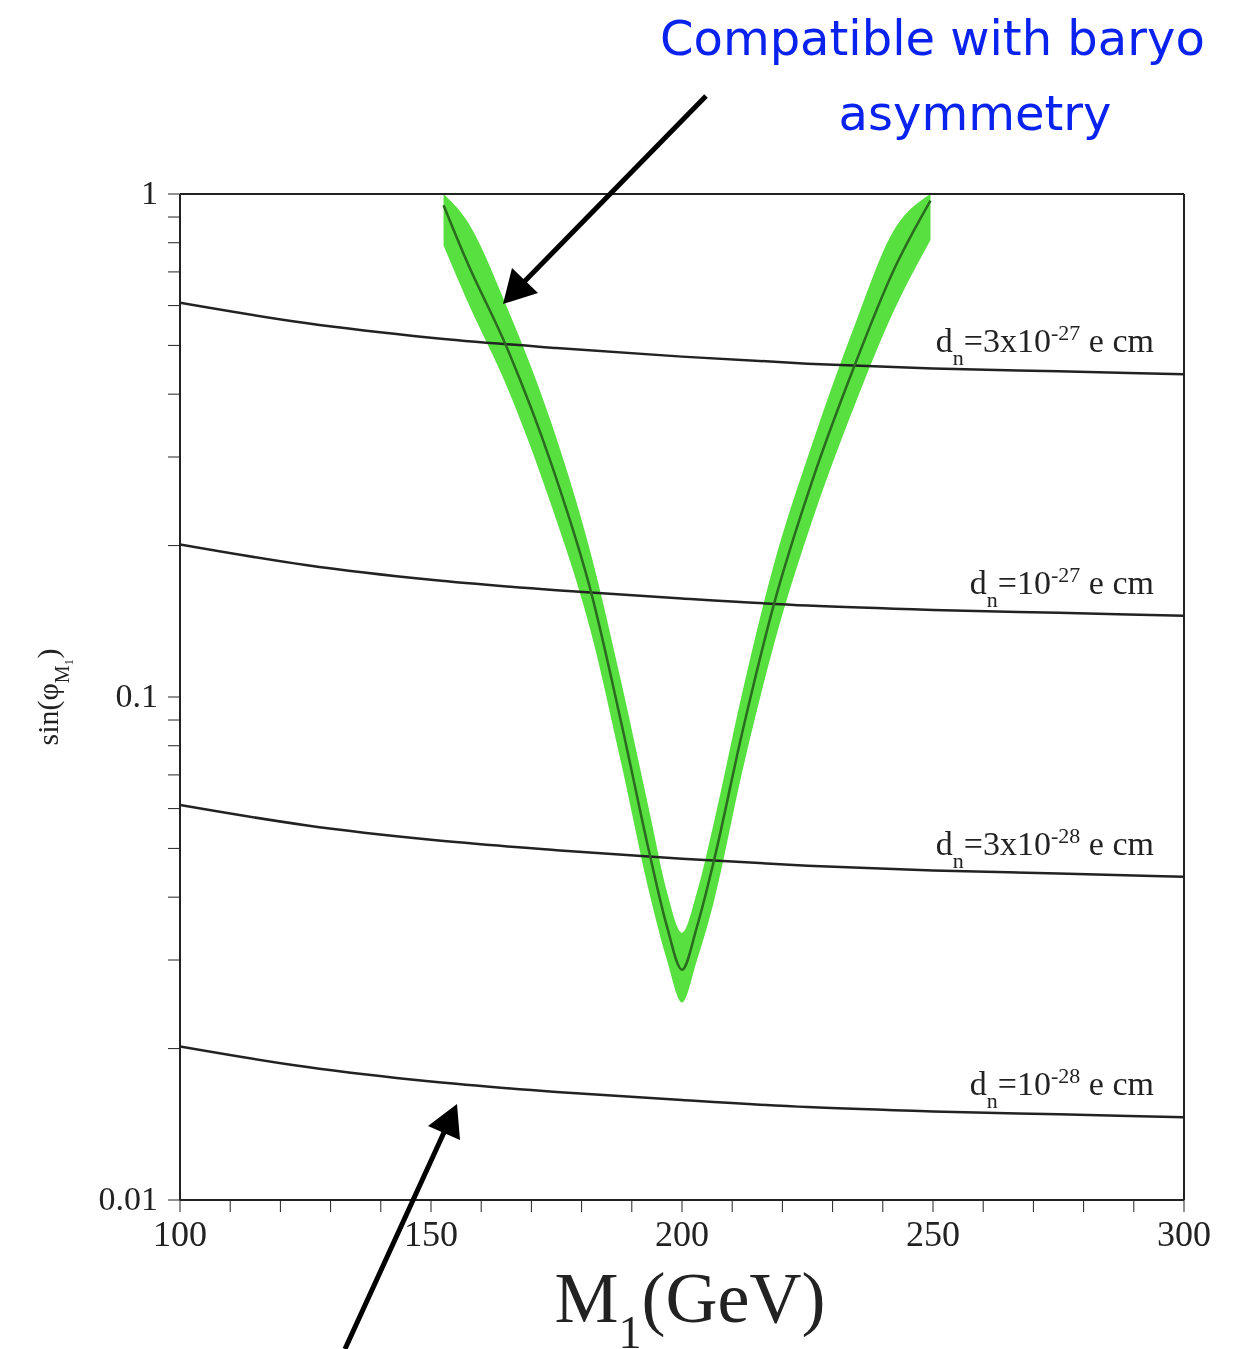 The height and width of the screenshot is (1349, 1247). Describe the element at coordinates (1061, 1087) in the screenshot. I see `series-label: d$_{n}$=10$^{-28}$ e cm` at that location.